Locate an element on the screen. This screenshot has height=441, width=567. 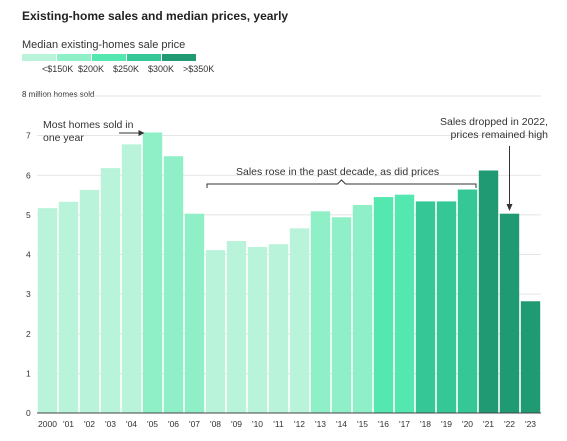
legend-labels: <$150K $200K $250K $300K >$350K is located at coordinates (122, 70).